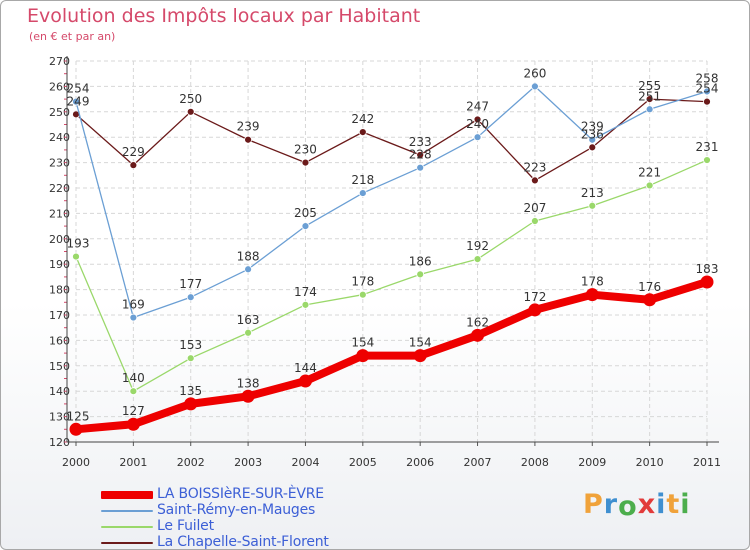 This screenshot has width=750, height=550. Describe the element at coordinates (243, 542) in the screenshot. I see `legend-label: La Chapelle-Saint-Florent` at that location.